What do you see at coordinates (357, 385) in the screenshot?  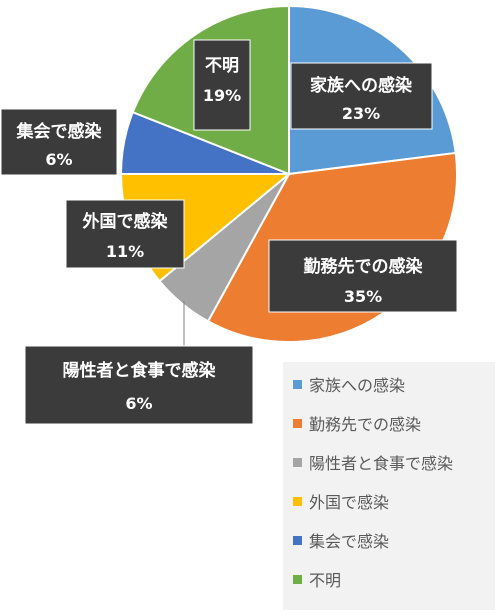 I see `legend-label: 家族への感染` at bounding box center [357, 385].